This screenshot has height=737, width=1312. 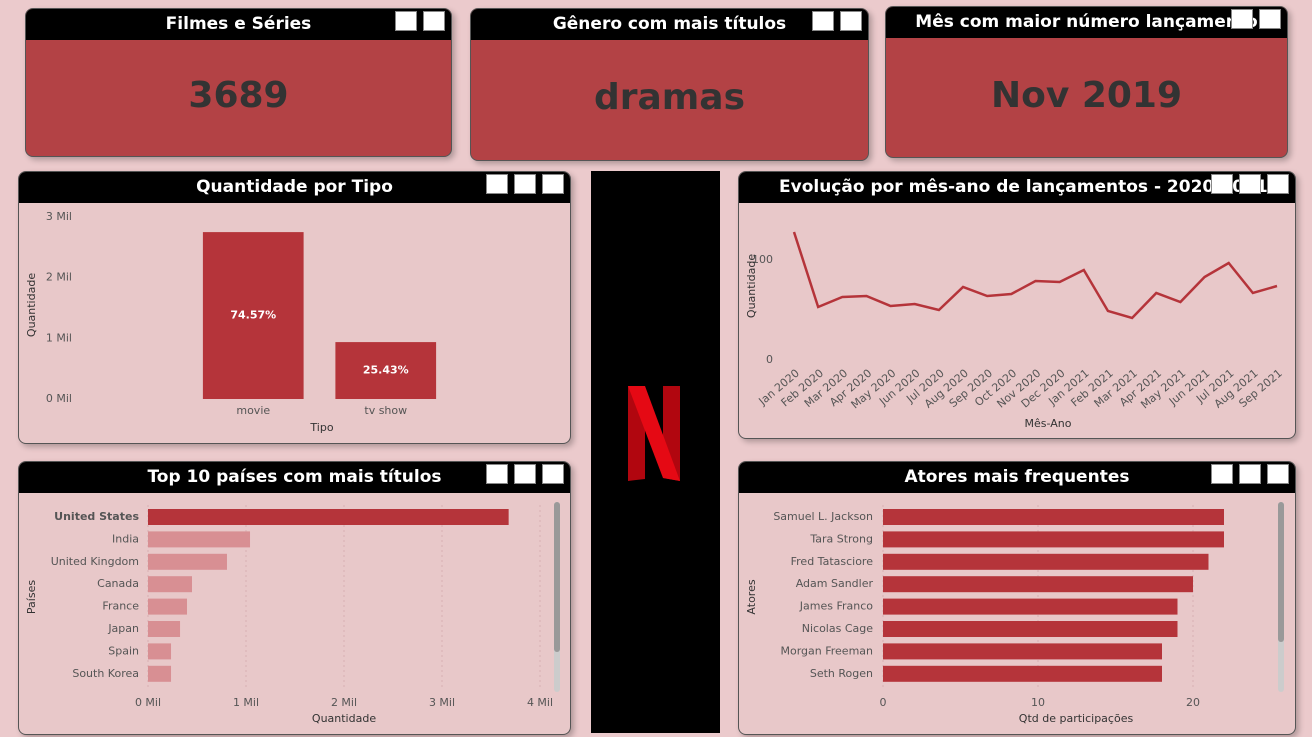 I want to click on card-value: 3689, so click(x=238, y=95).